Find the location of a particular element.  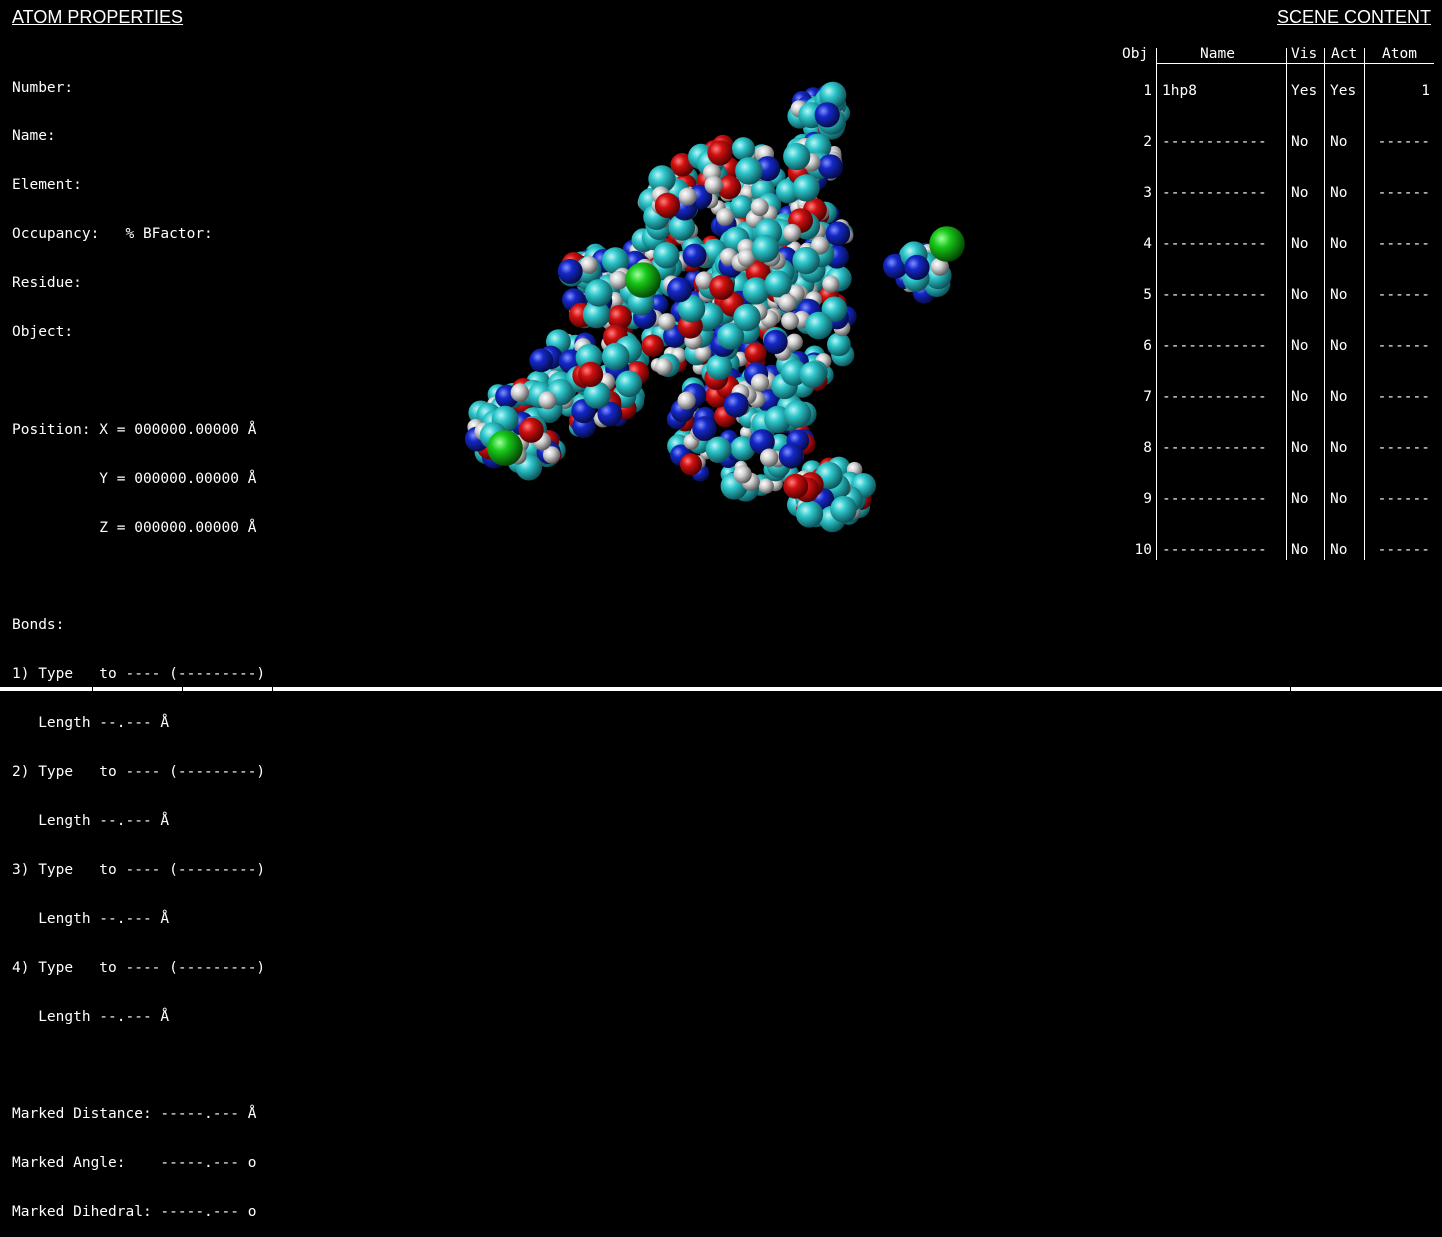

bond-4-length: Length --.--- Å is located at coordinates (91, 1016).